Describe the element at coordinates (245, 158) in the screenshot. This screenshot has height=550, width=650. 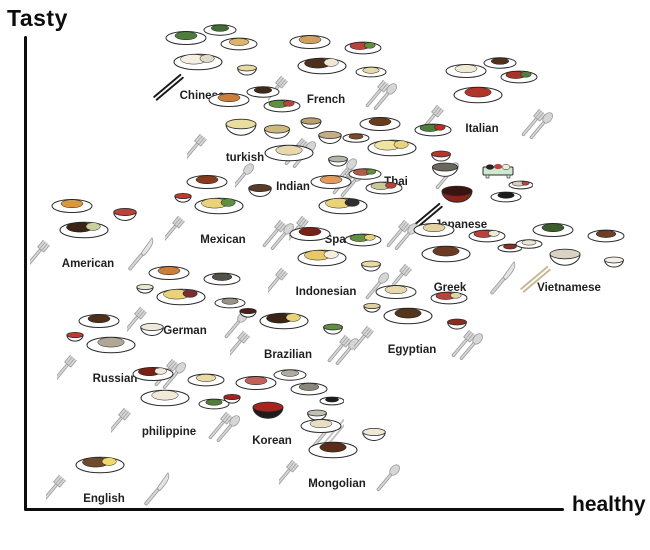
I see `cuisine-label: turkish` at that location.